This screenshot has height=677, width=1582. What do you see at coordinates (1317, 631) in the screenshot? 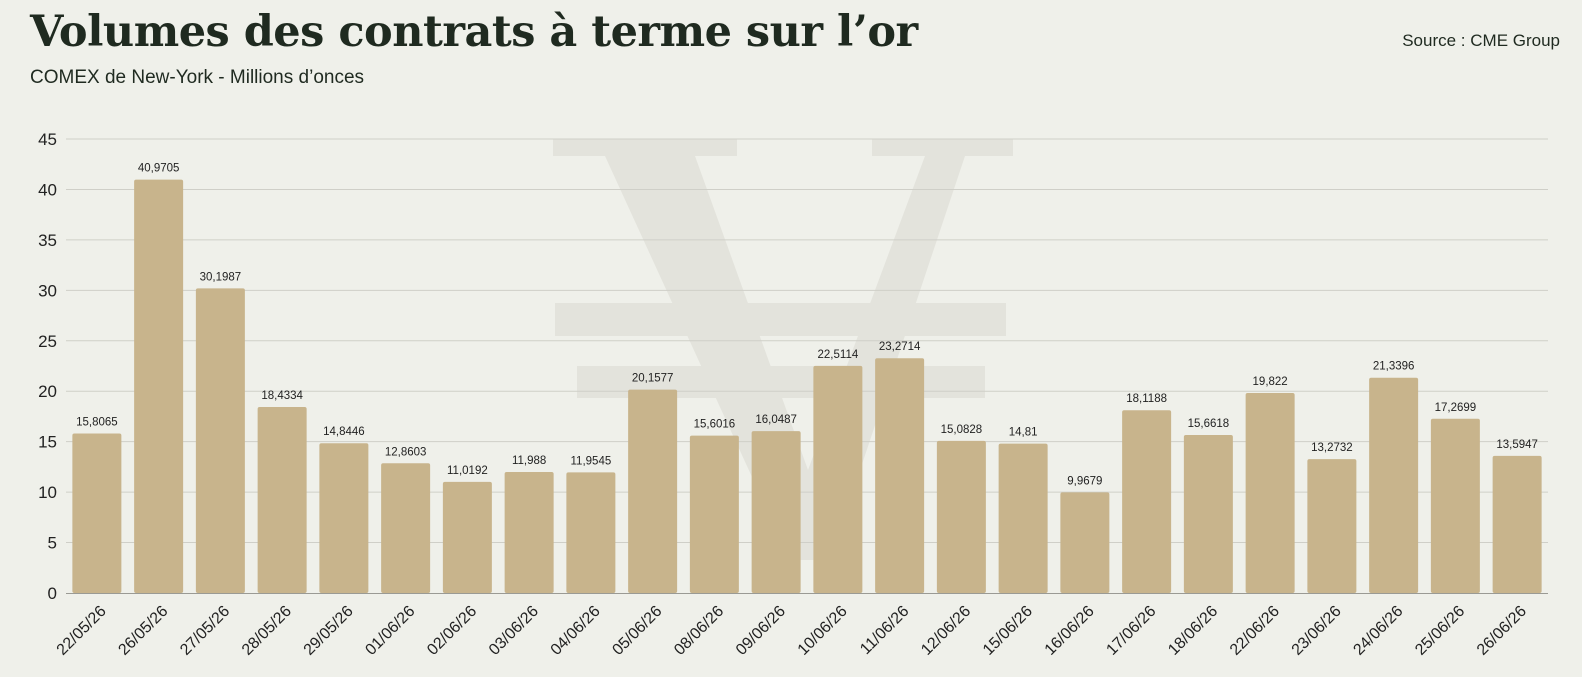
I see `x-tick-label: 23/06/26` at bounding box center [1317, 631].